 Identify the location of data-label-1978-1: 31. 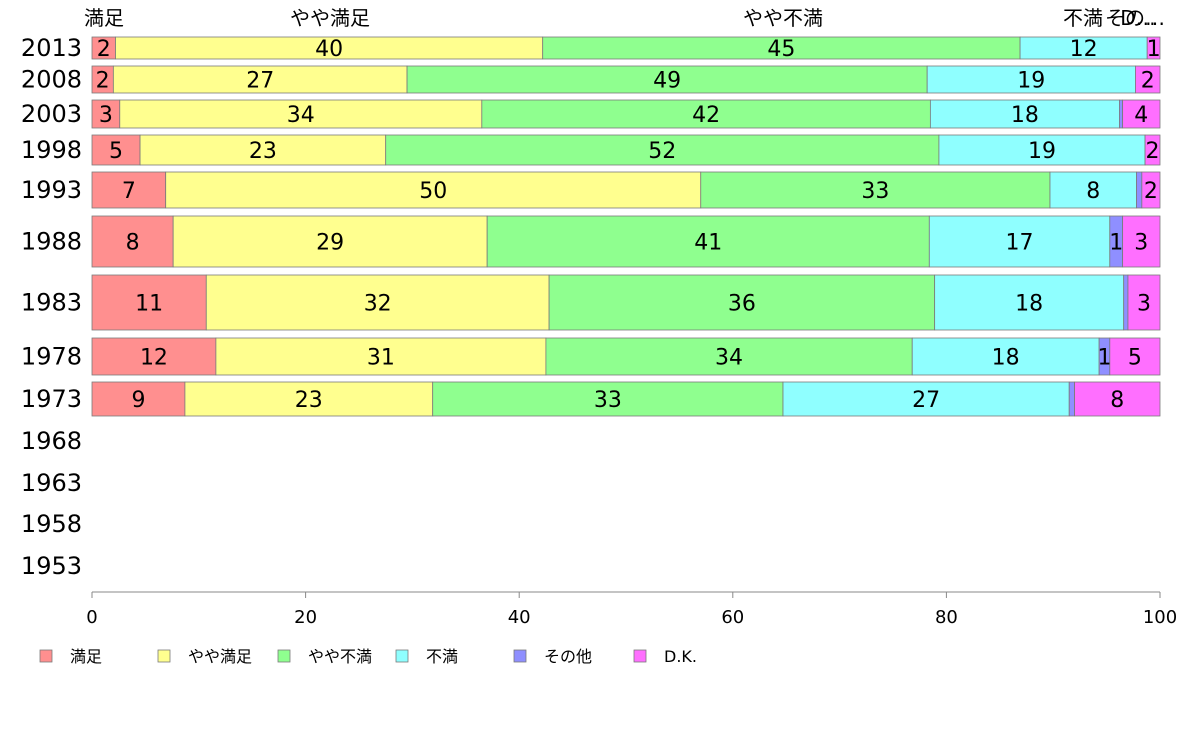
(381, 358).